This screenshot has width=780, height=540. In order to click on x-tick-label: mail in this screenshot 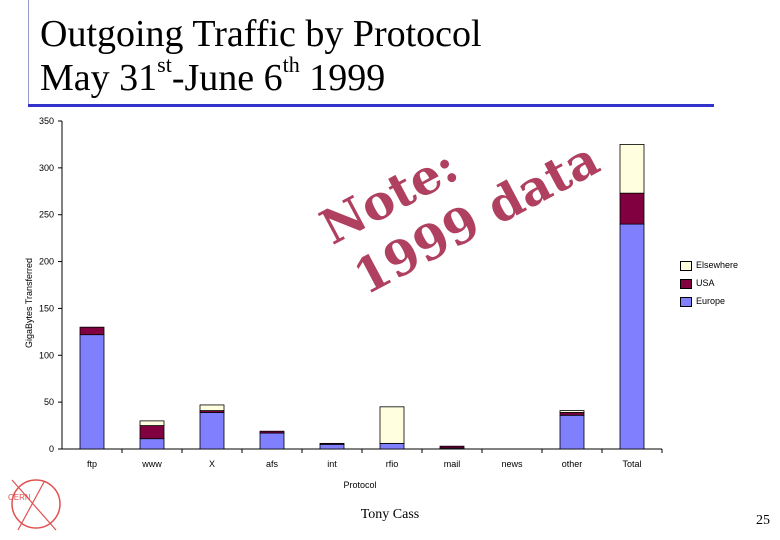, I will do `click(452, 464)`.